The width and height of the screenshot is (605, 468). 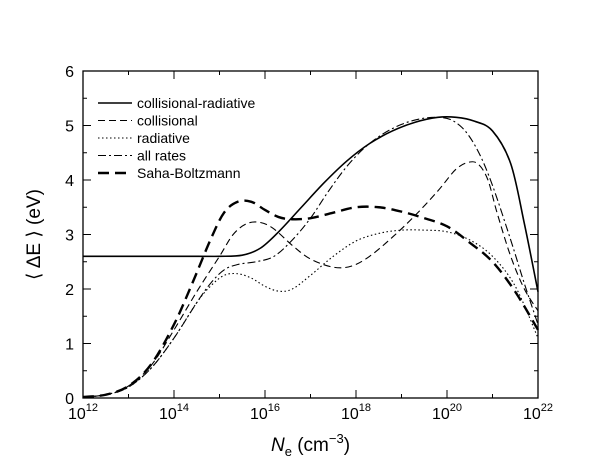 I want to click on legend-label: collisional-radiative, so click(x=196, y=103).